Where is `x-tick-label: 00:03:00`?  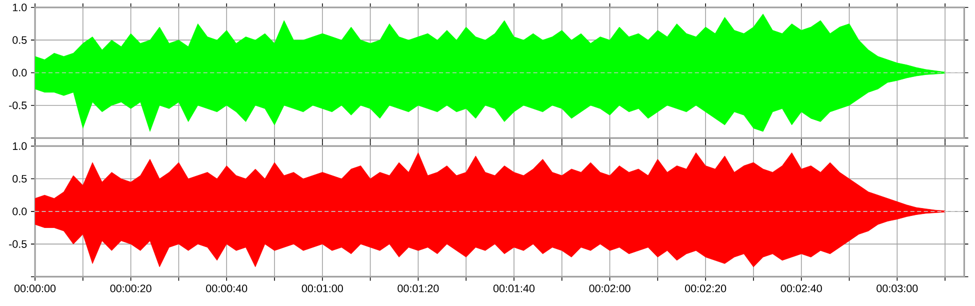
x-tick-label: 00:03:00 is located at coordinates (897, 288).